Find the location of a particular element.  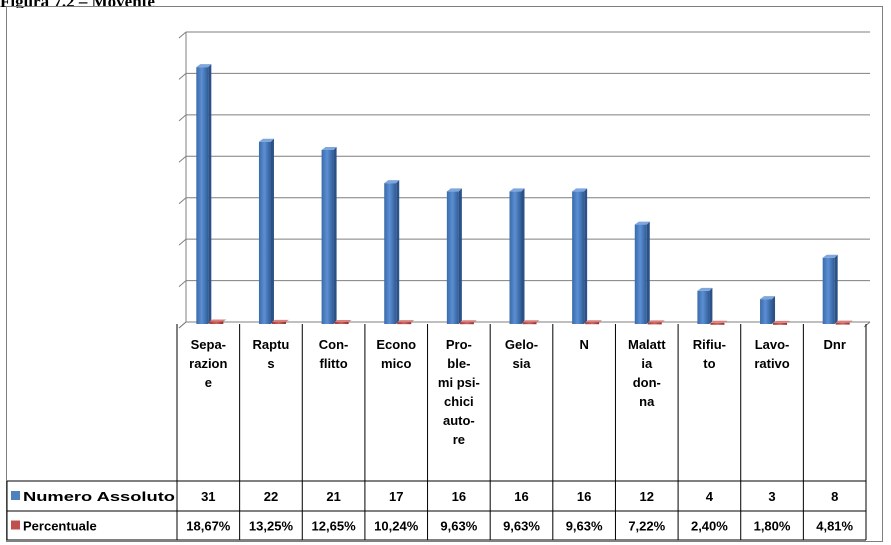

data-label: 8 is located at coordinates (834, 496).